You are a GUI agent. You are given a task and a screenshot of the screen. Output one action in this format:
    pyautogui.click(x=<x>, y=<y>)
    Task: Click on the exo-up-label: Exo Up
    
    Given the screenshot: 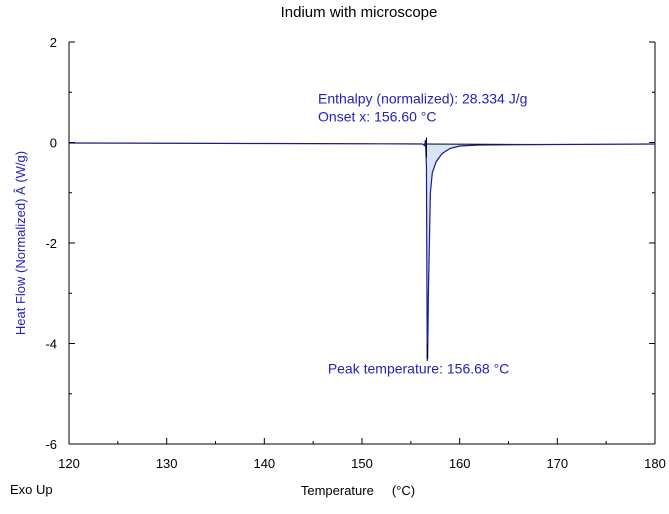 What is the action you would take?
    pyautogui.click(x=31, y=489)
    